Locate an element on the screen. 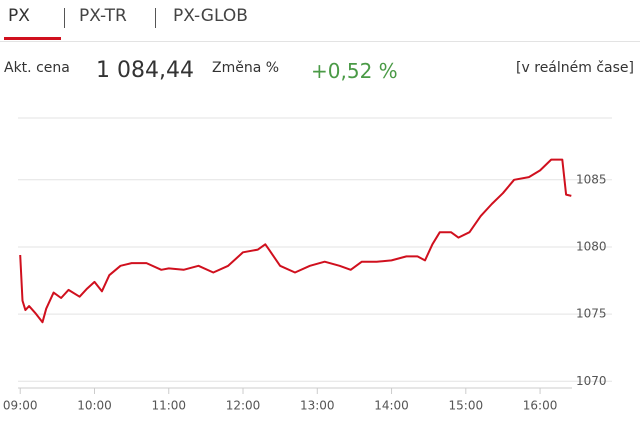 The image size is (640, 427). mode: [v reálném čase] is located at coordinates (575, 68).